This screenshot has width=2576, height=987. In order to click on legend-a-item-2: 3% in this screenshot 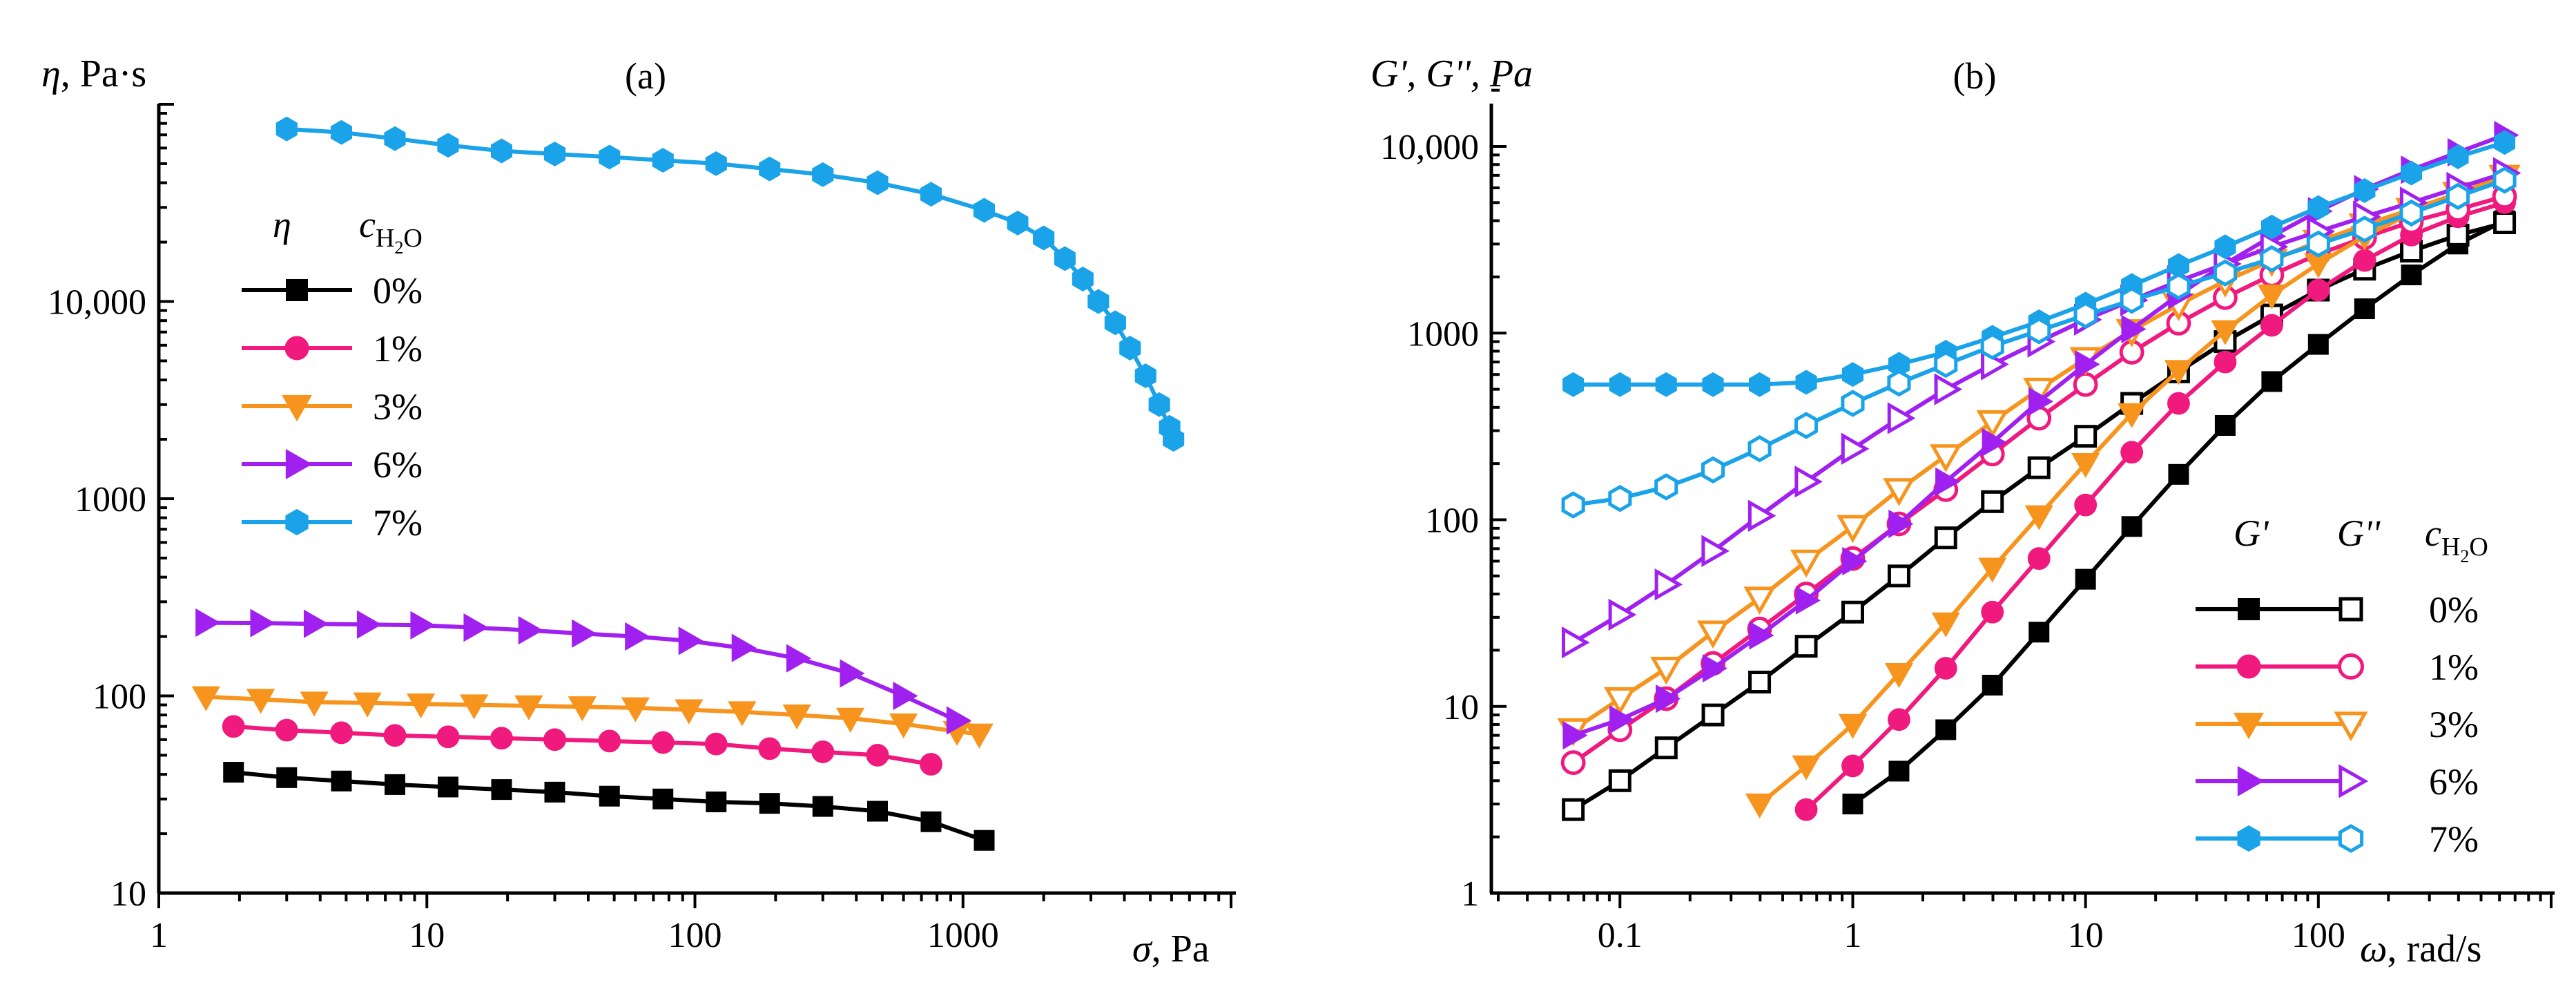, I will do `click(333, 407)`.